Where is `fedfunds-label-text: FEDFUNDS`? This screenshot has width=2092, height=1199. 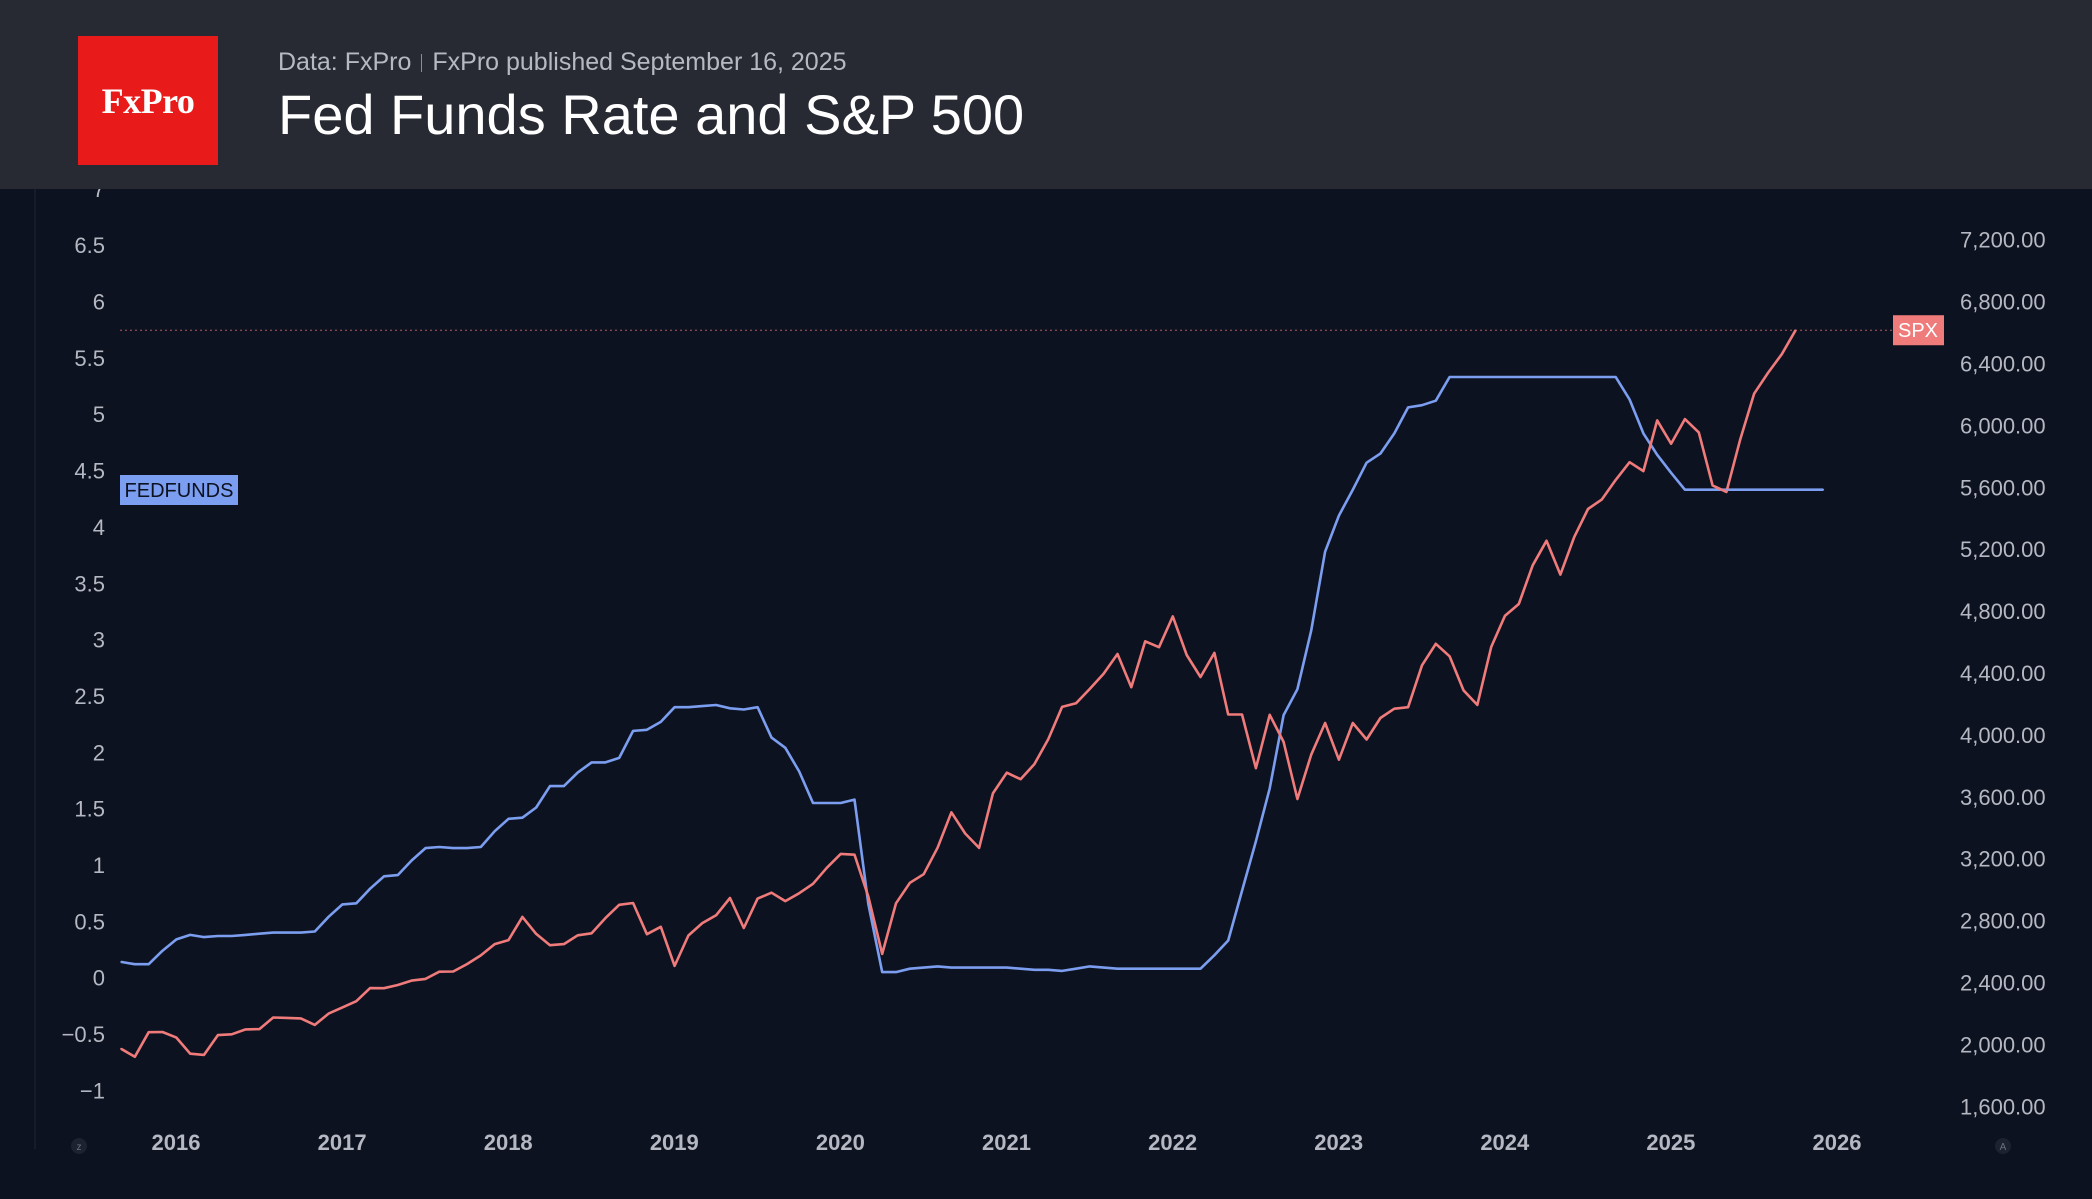 fedfunds-label-text: FEDFUNDS is located at coordinates (179, 491).